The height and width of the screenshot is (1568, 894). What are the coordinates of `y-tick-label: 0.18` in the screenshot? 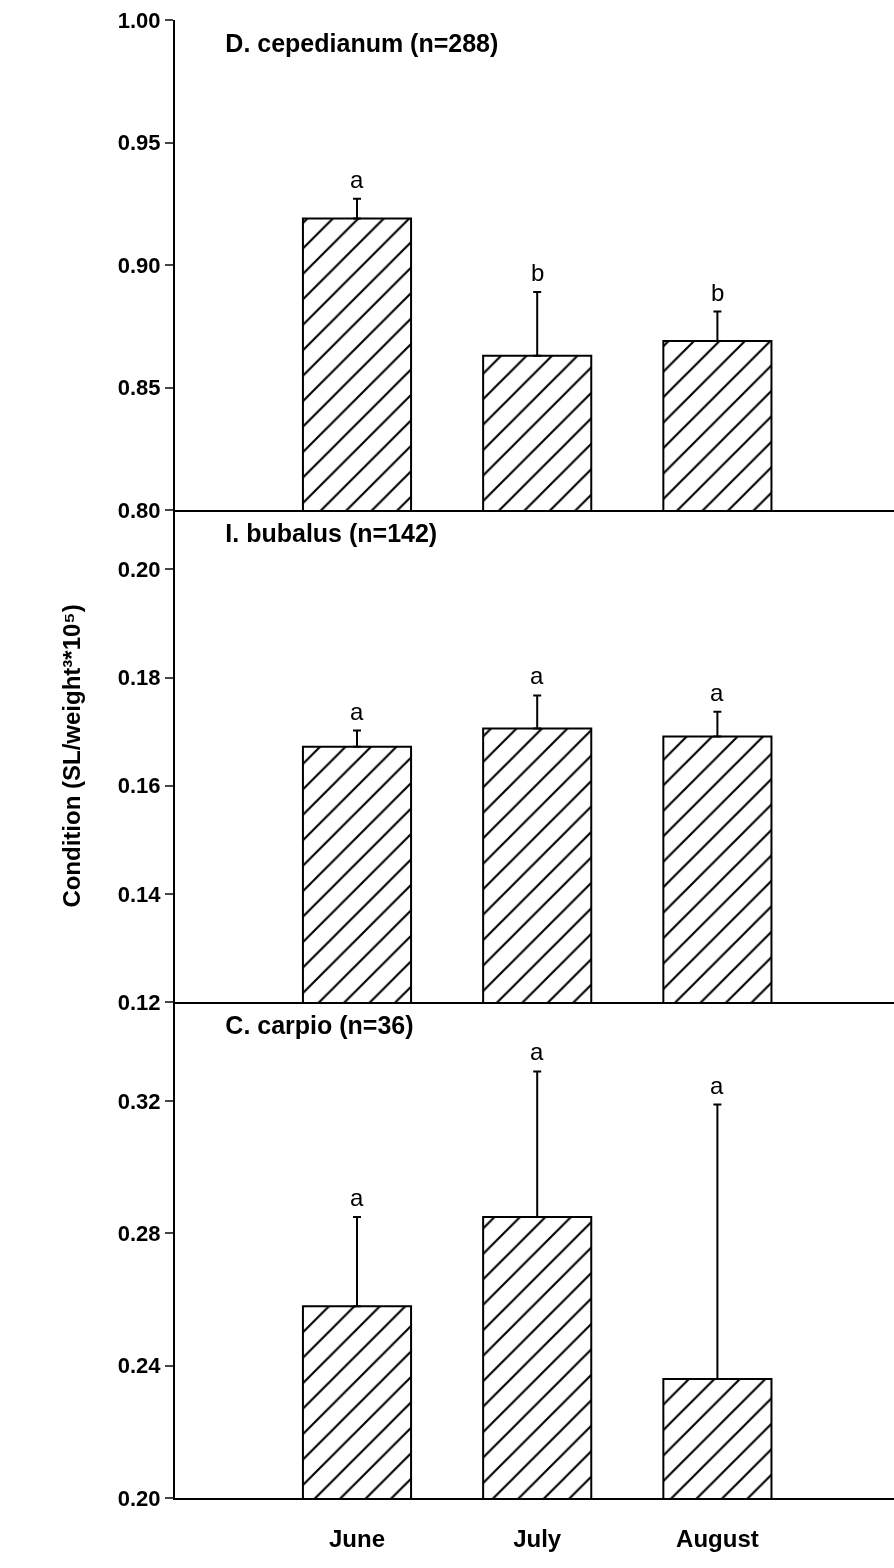 It's located at (139, 678).